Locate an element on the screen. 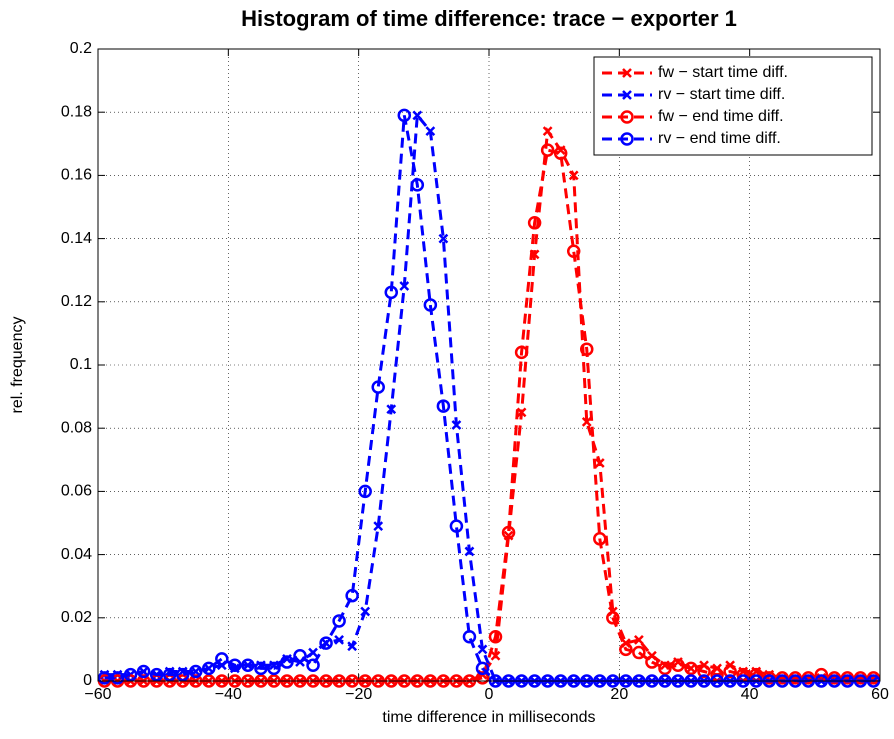 Image resolution: width=894 pixels, height=739 pixels. y-tick-label: 0 is located at coordinates (87, 680).